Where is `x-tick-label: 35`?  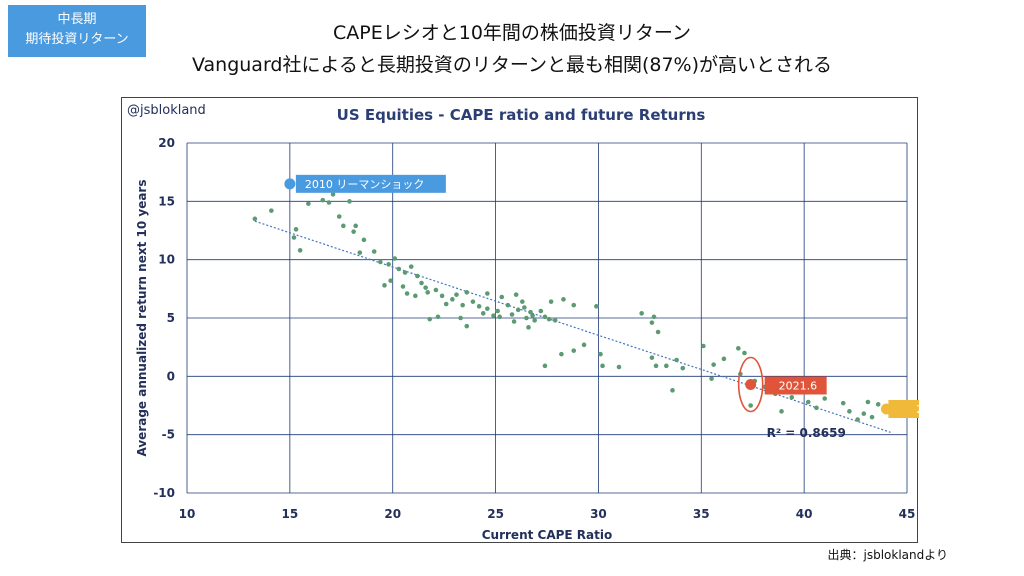
x-tick-label: 35 is located at coordinates (701, 514).